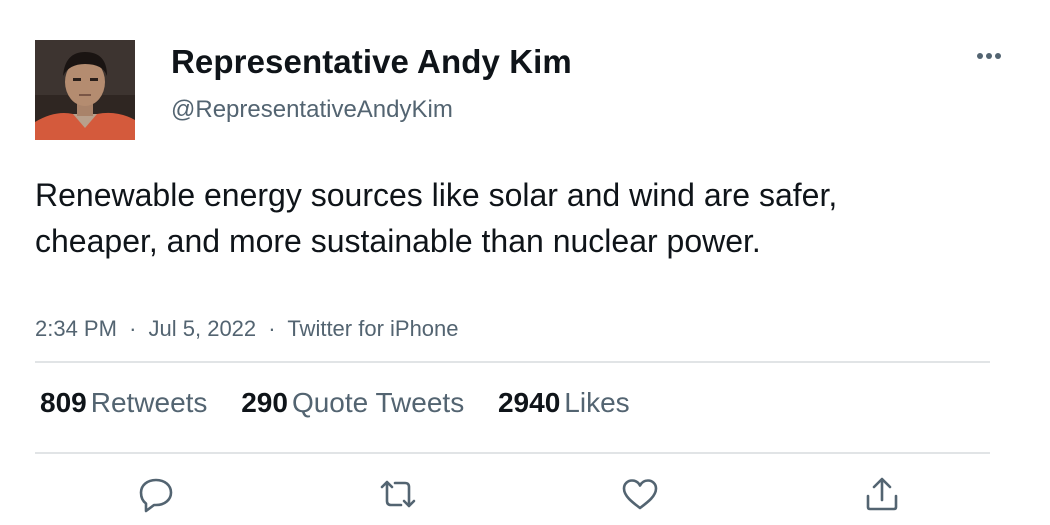 The height and width of the screenshot is (525, 1050). I want to click on more-horizontal-icon, so click(989, 56).